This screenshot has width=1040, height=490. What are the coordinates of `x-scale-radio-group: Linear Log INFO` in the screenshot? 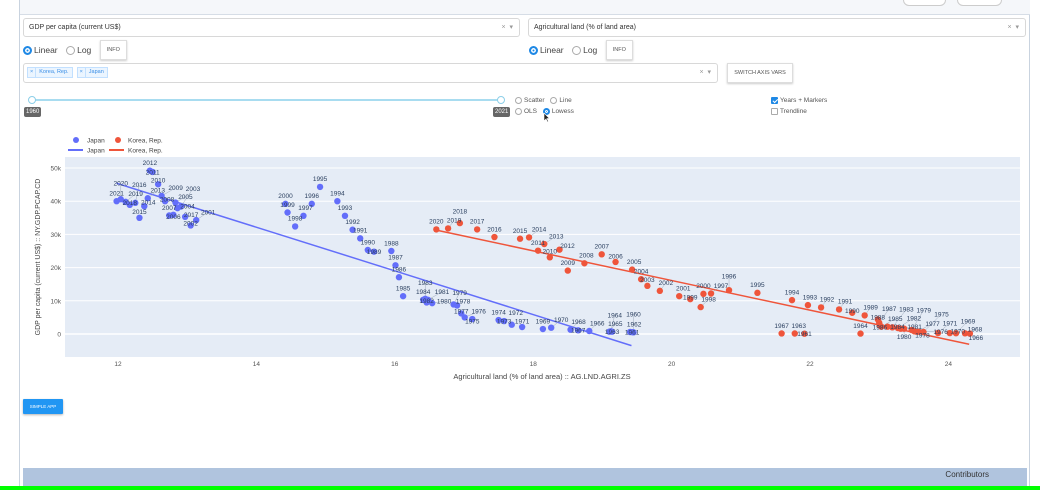 It's located at (581, 50).